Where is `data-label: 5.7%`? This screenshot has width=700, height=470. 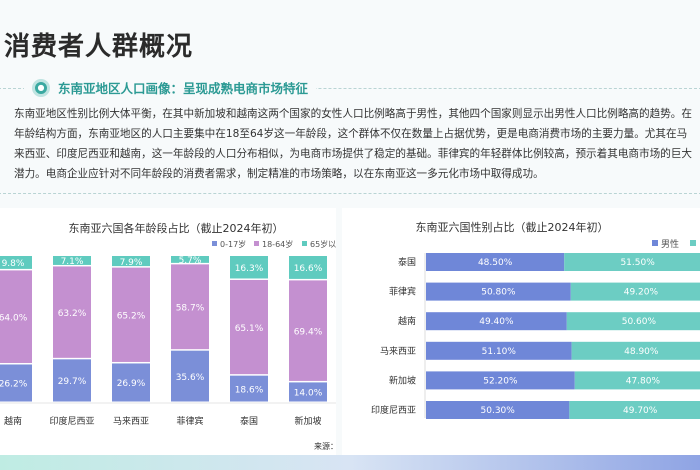
data-label: 5.7% is located at coordinates (190, 261).